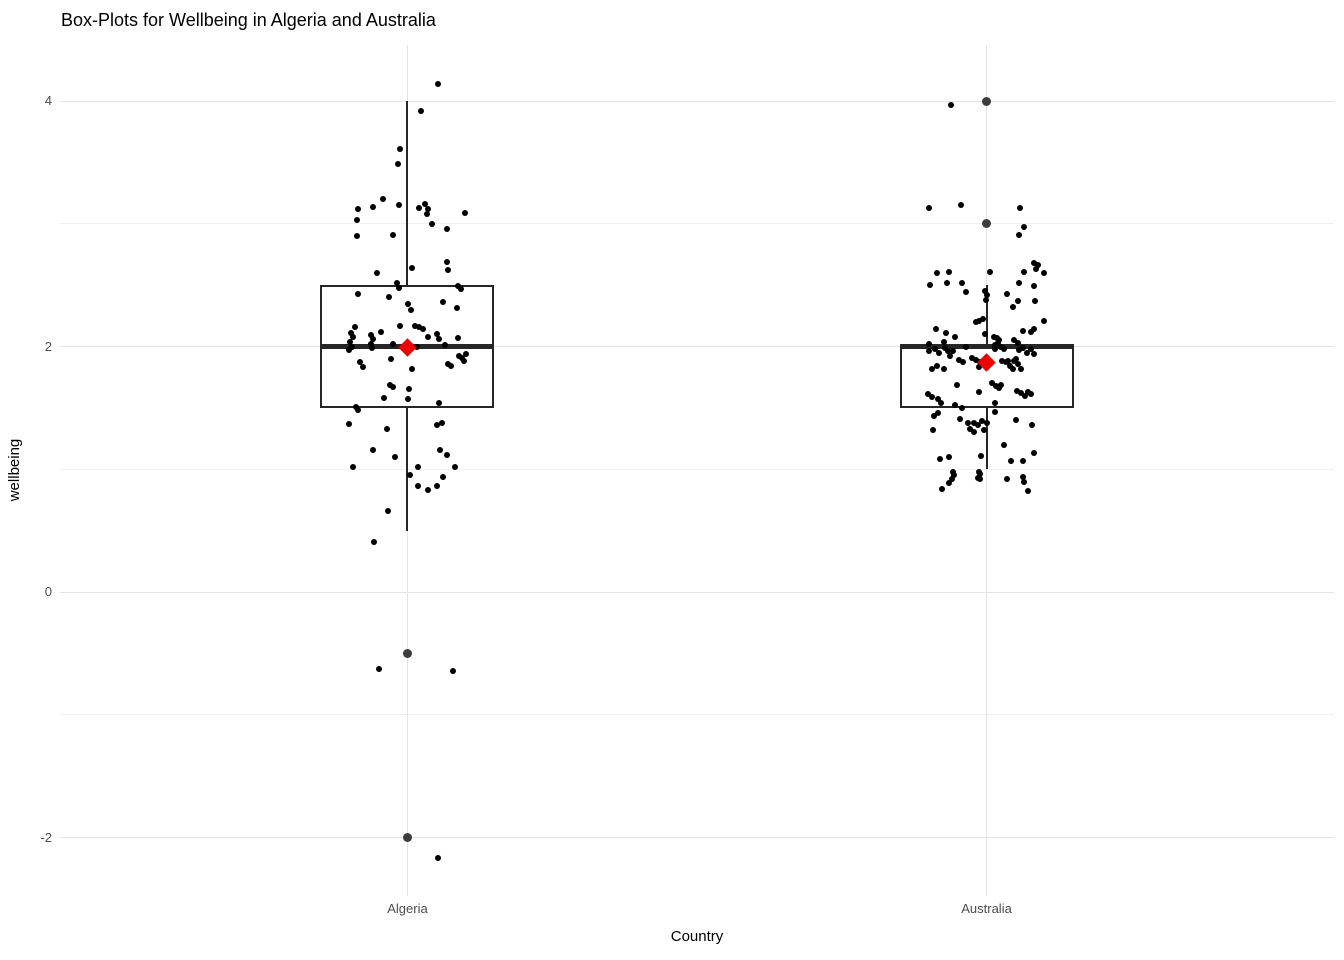  I want to click on whisker-upper, so click(407, 193).